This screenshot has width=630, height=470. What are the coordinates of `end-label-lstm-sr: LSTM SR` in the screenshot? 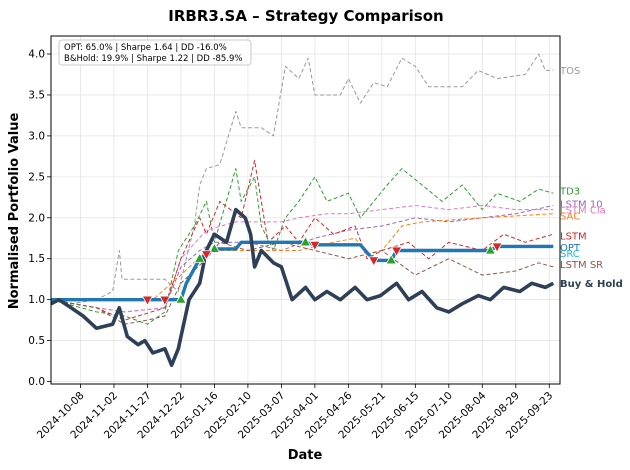 It's located at (581, 265).